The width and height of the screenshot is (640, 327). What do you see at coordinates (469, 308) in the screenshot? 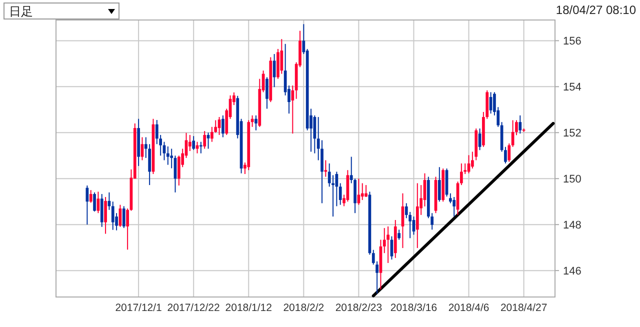
I see `x-tick-label: 2018/4/6` at bounding box center [469, 308].